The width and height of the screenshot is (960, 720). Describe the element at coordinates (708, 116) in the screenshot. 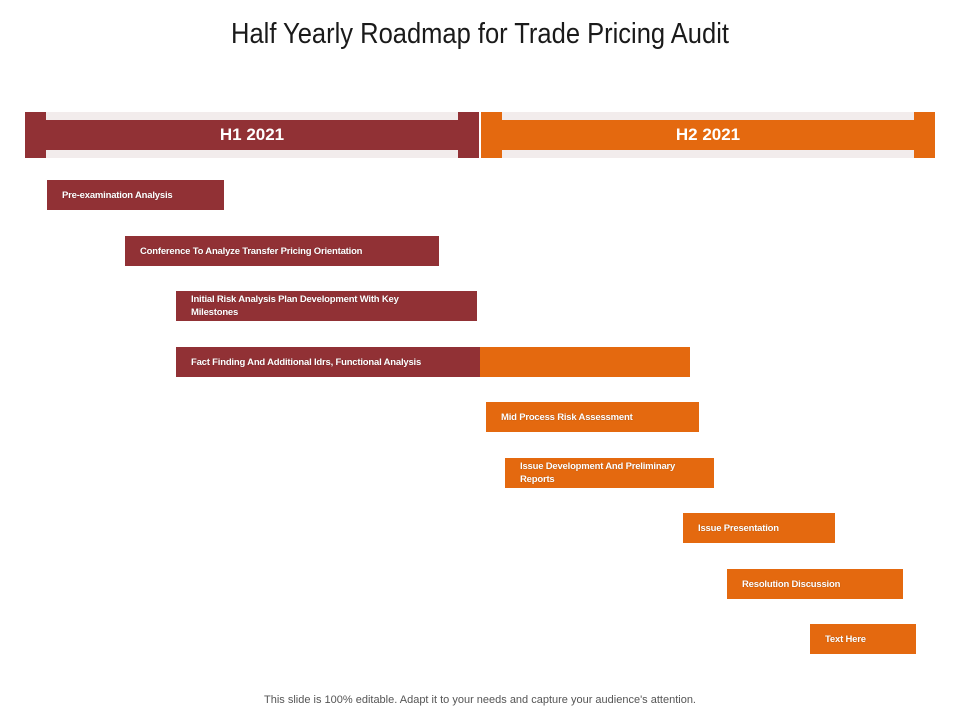

I see `period-h2-top-strip` at that location.